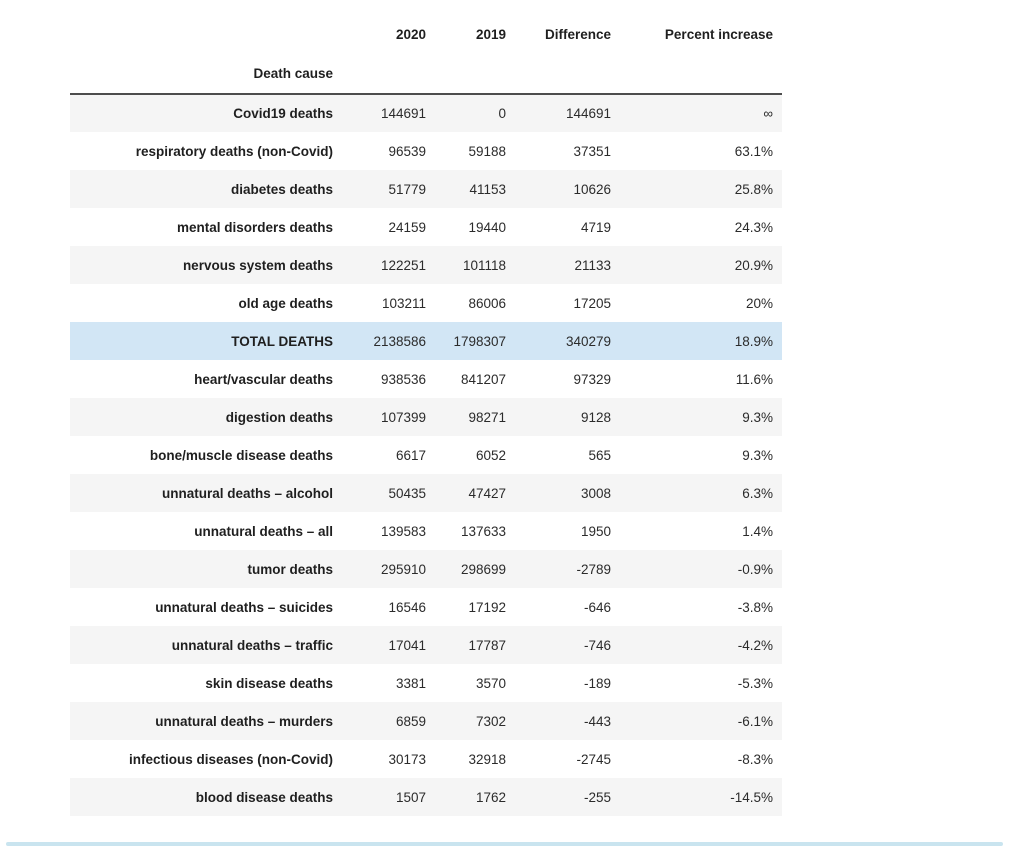  What do you see at coordinates (592, 379) in the screenshot?
I see `cell-difference: 97329` at bounding box center [592, 379].